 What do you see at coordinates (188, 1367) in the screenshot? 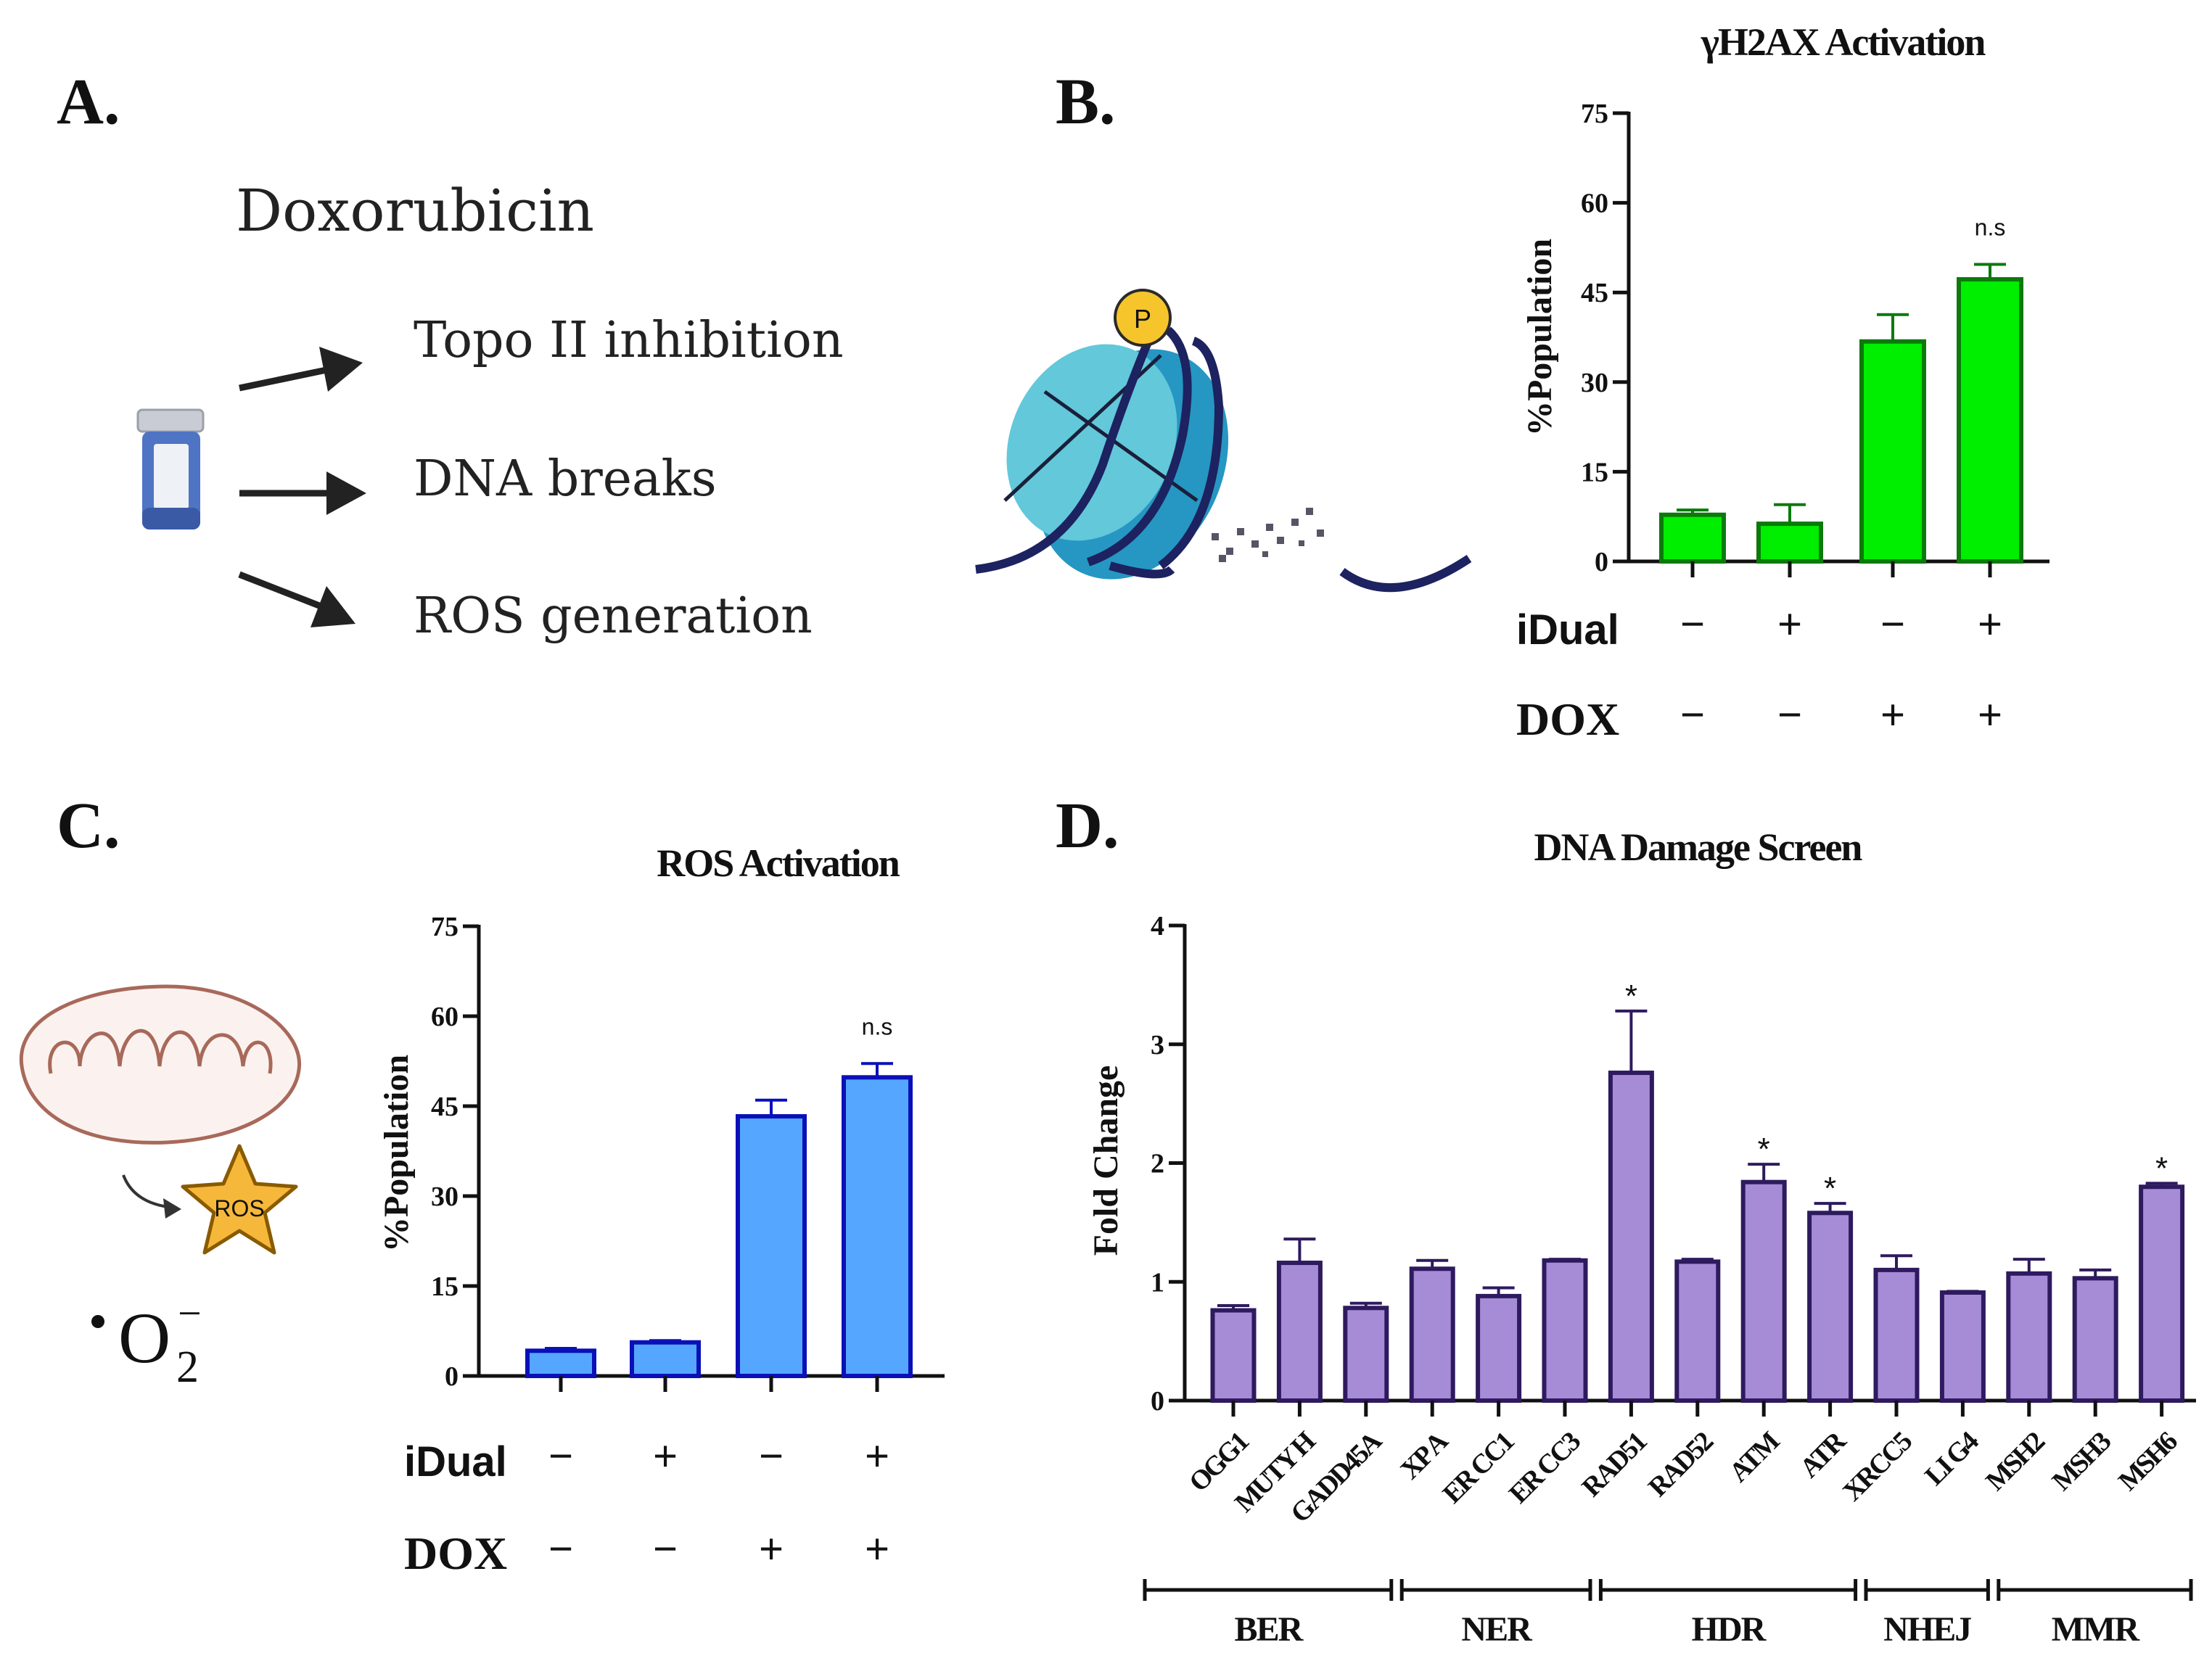
I see `superoxide-sub: 2` at bounding box center [188, 1367].